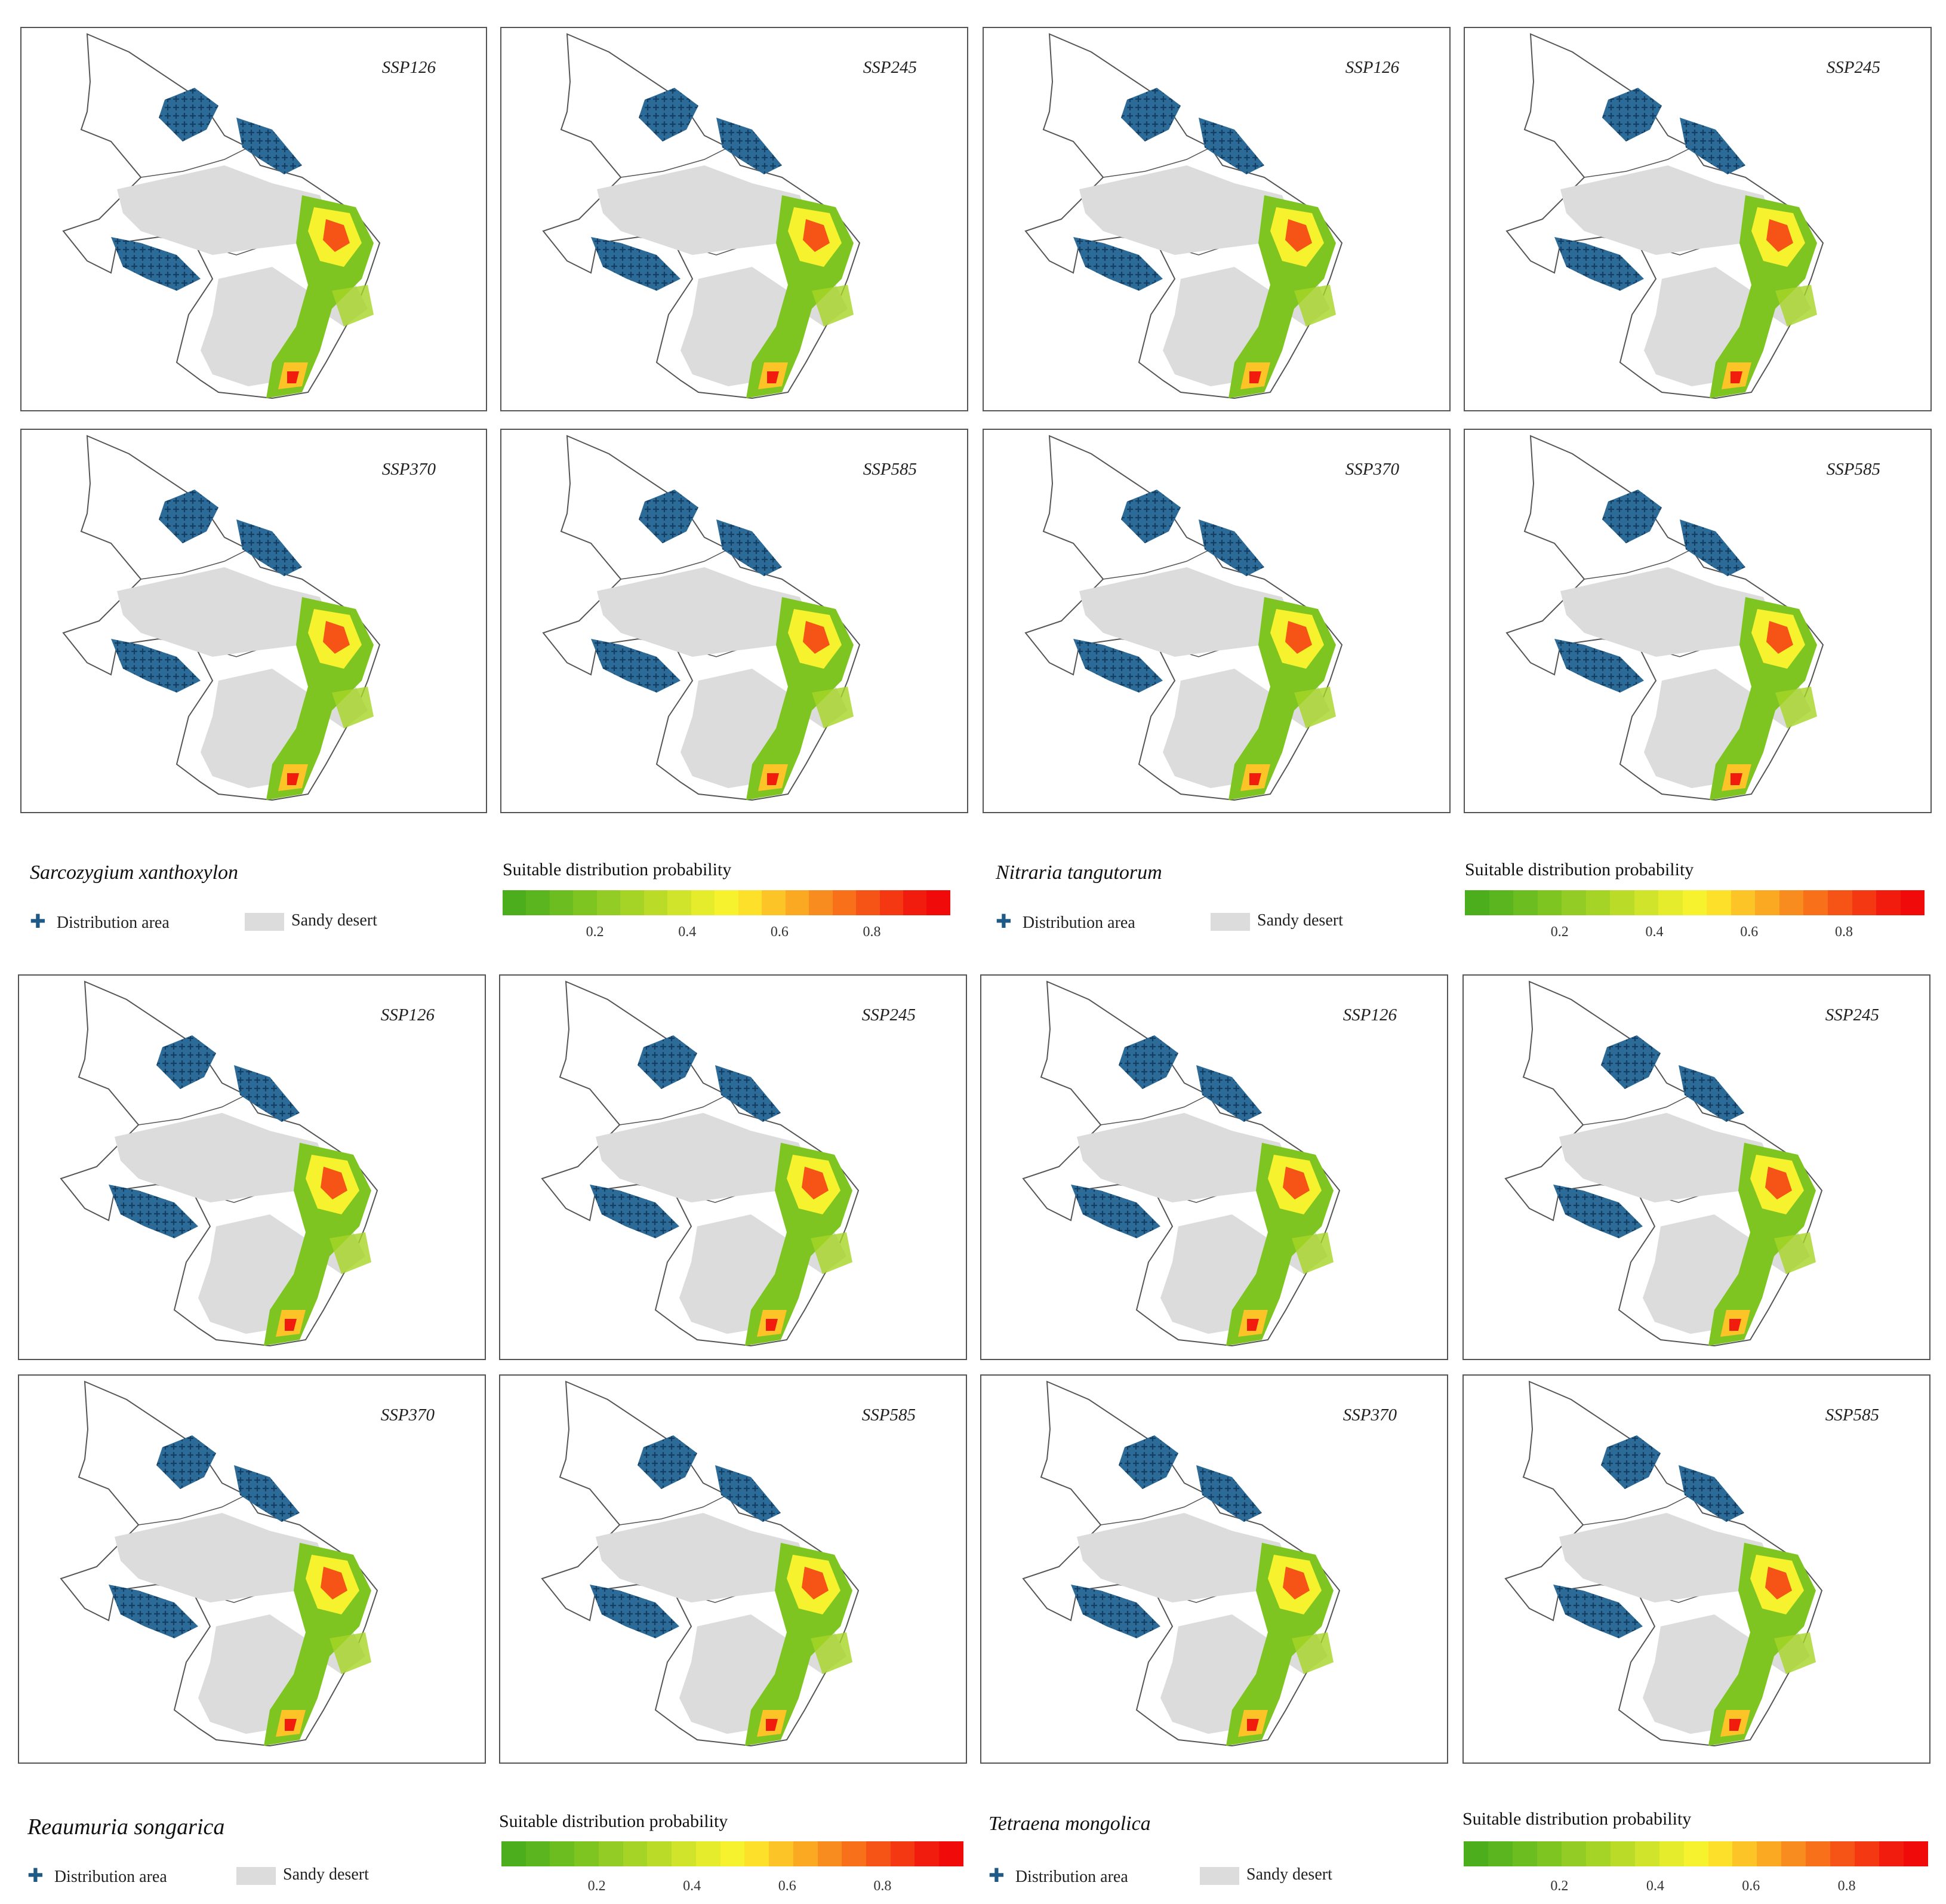 This screenshot has height=1904, width=1946. I want to click on sandy-legend: Sandy desert, so click(1277, 921).